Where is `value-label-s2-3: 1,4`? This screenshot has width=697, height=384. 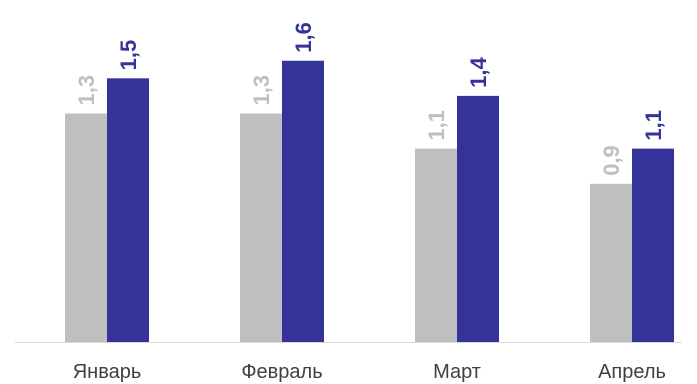
value-label-s2-3: 1,4 is located at coordinates (478, 72).